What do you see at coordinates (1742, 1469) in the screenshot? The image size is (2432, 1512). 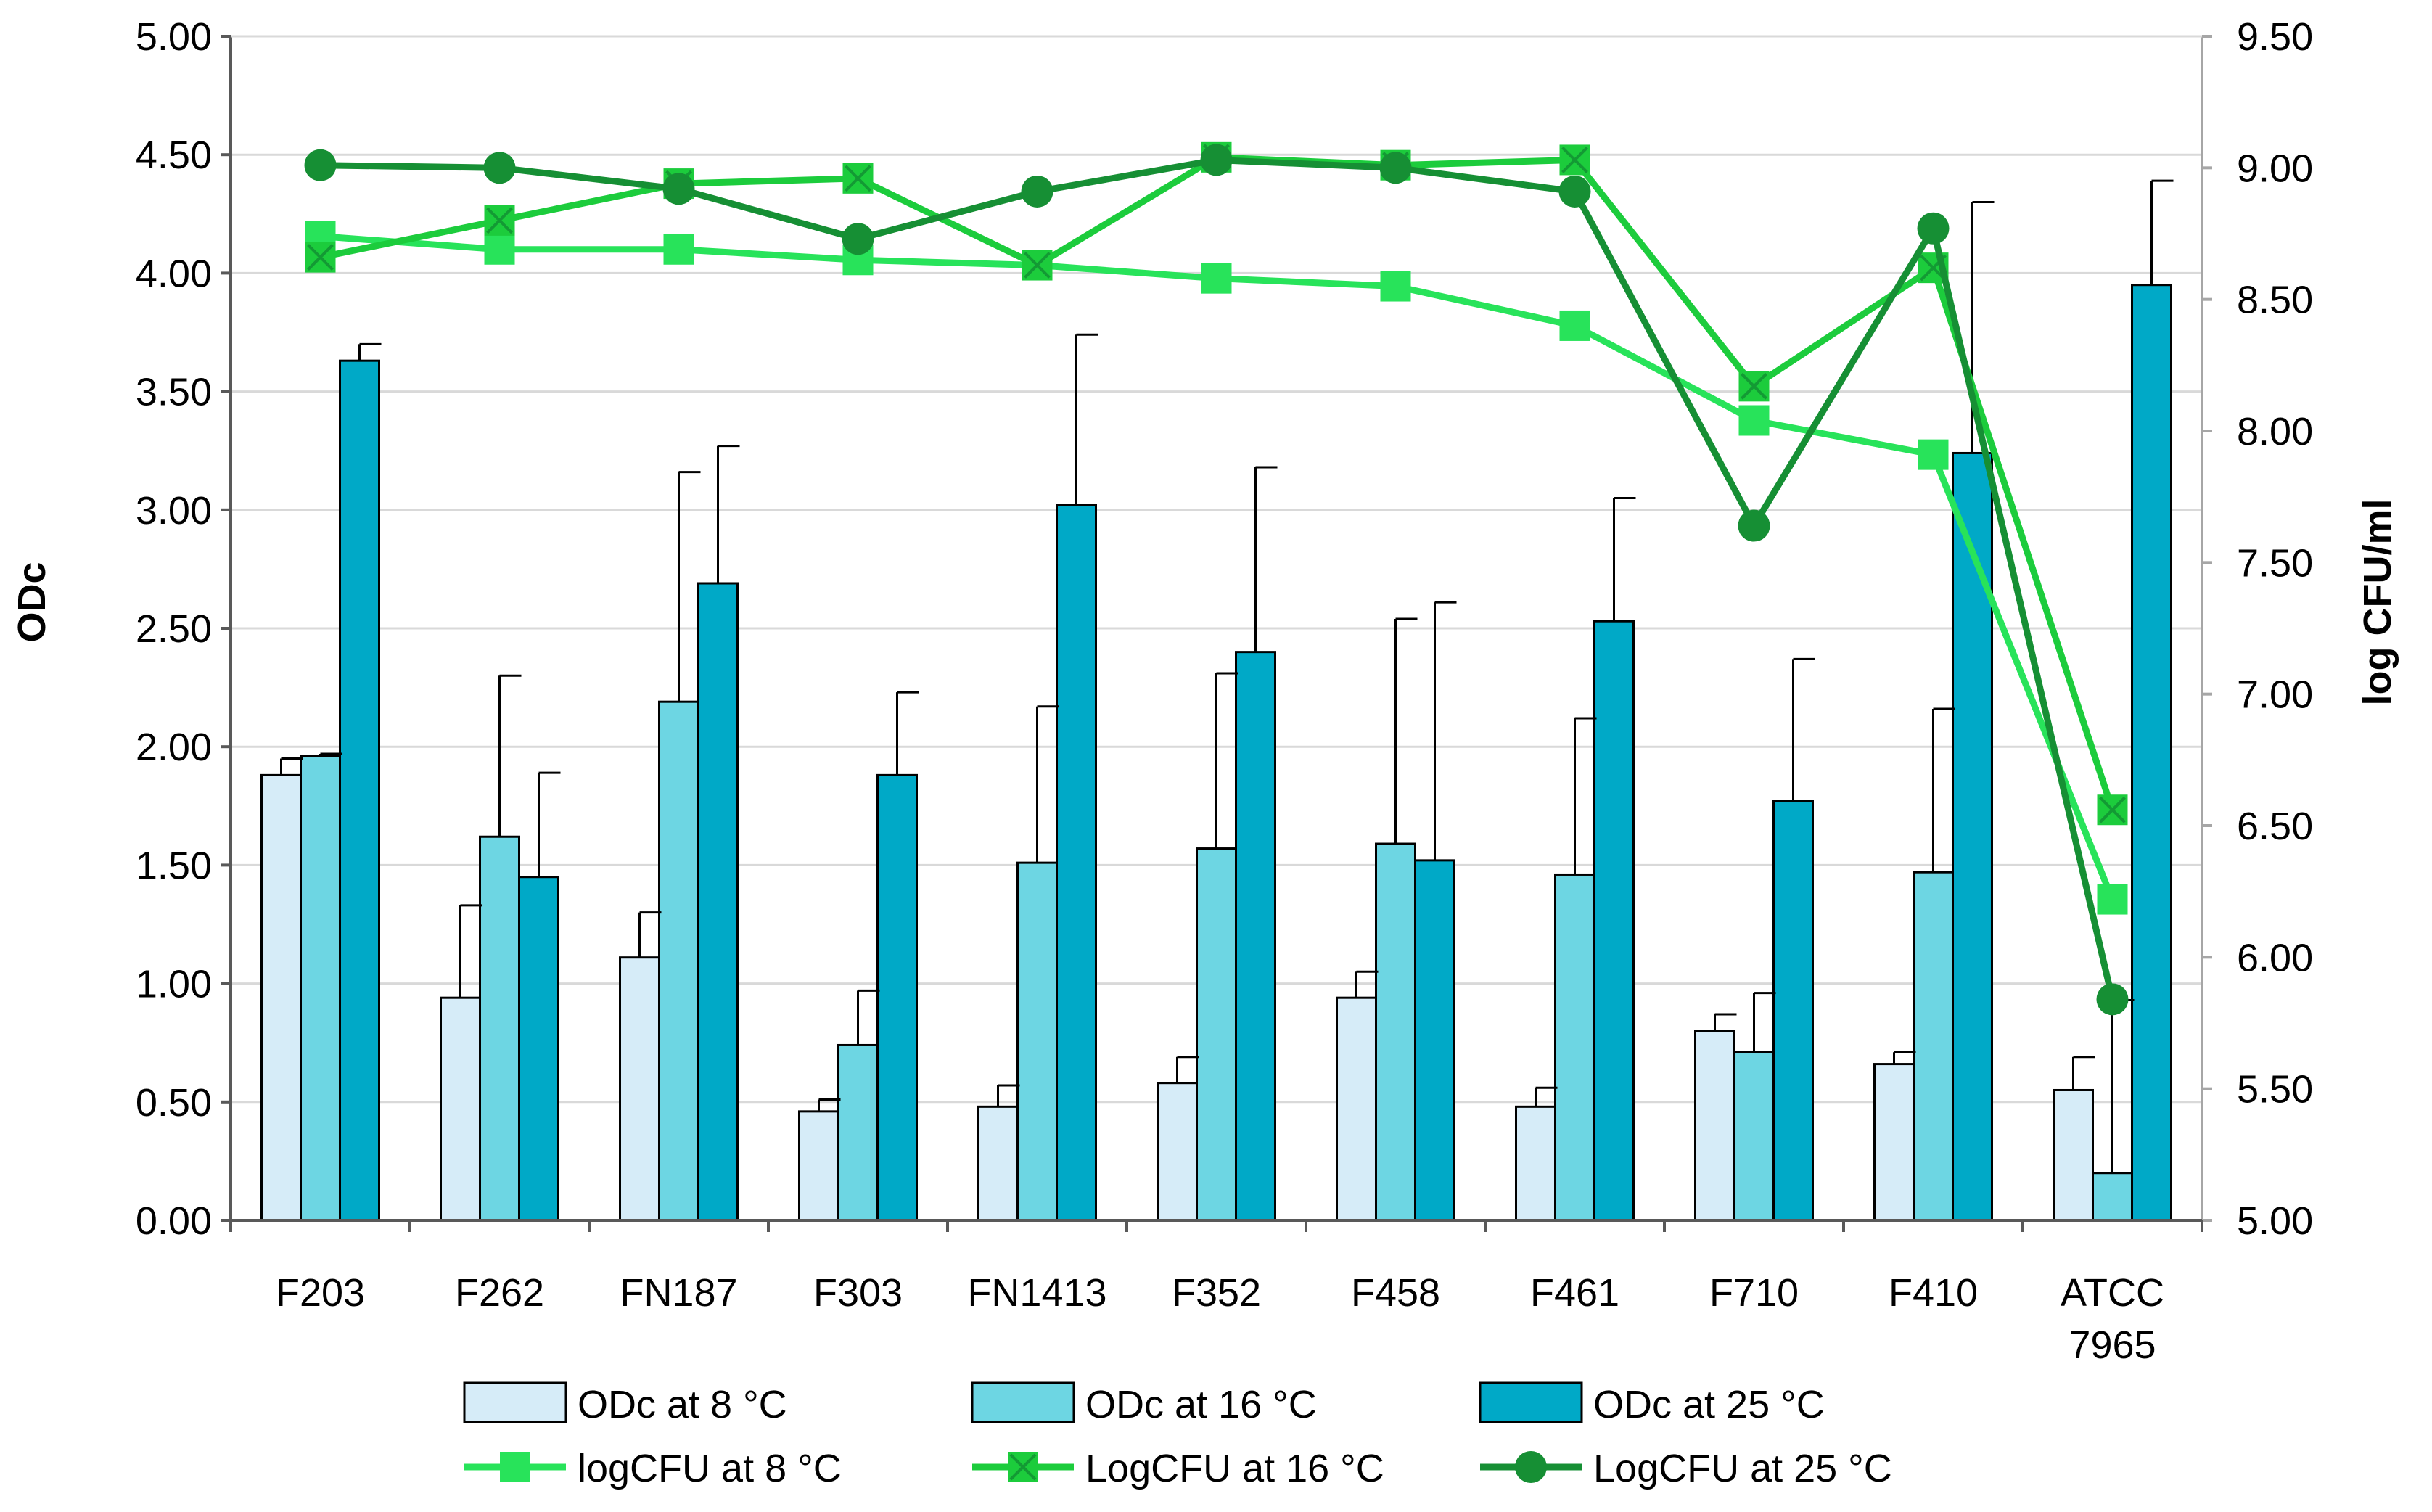 I see `legend-label: LogCFU at 25 °C` at bounding box center [1742, 1469].